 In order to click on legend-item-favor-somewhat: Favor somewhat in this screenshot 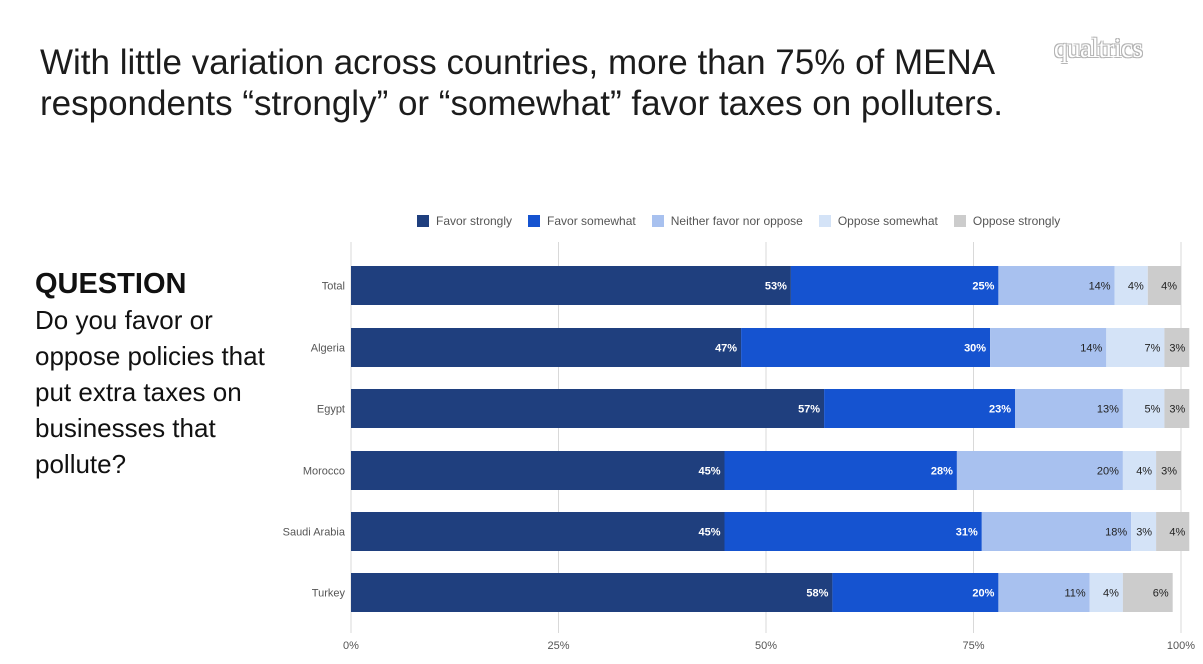, I will do `click(582, 221)`.